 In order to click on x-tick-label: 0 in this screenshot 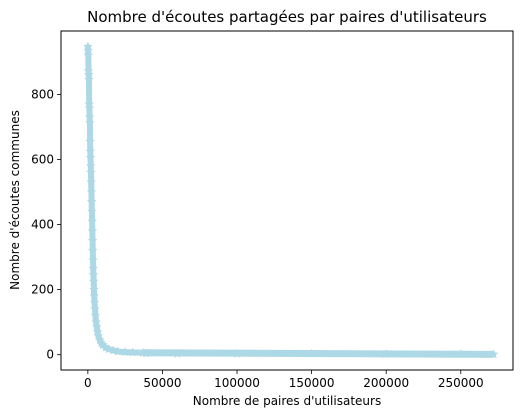, I will do `click(88, 383)`.